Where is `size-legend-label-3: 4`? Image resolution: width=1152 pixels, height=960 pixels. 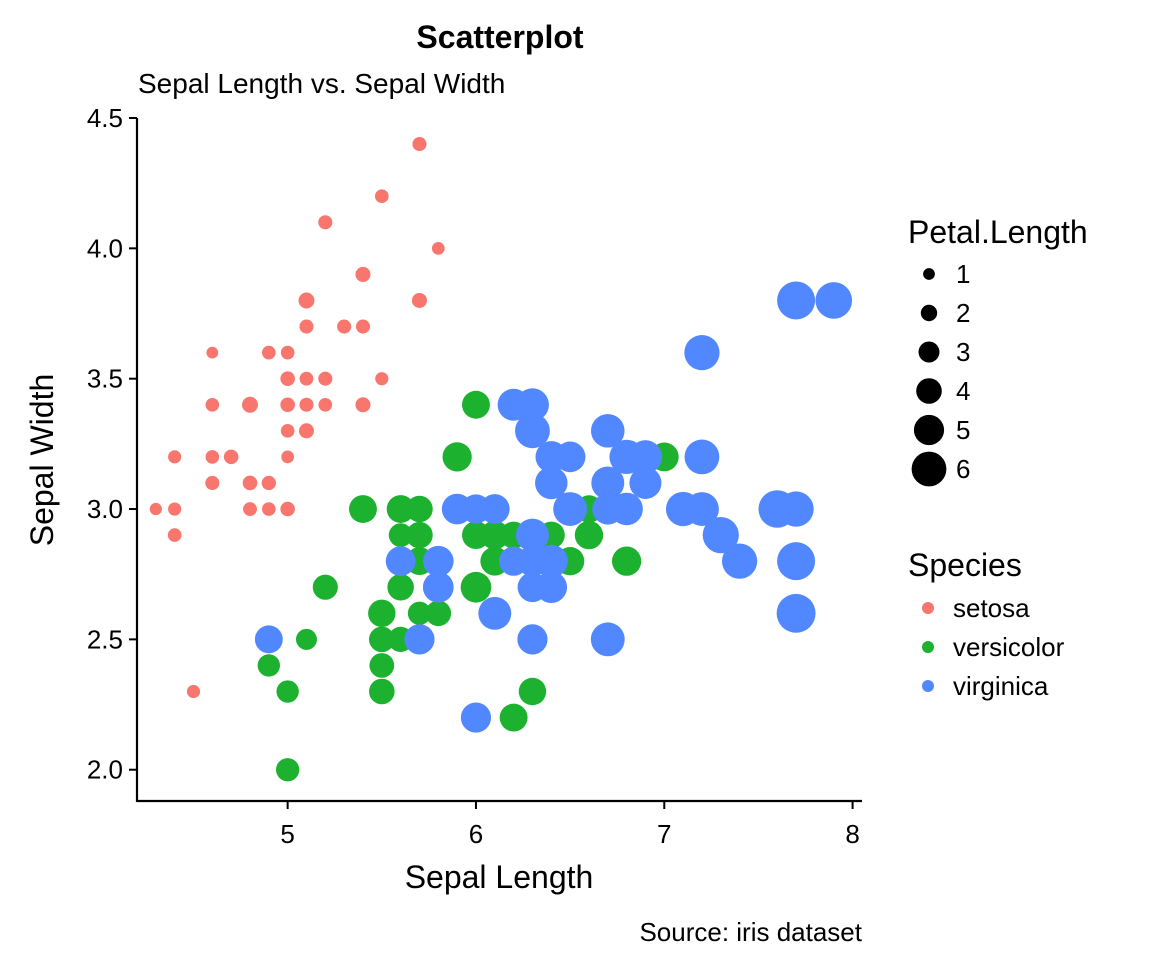
size-legend-label-3: 4 is located at coordinates (963, 391).